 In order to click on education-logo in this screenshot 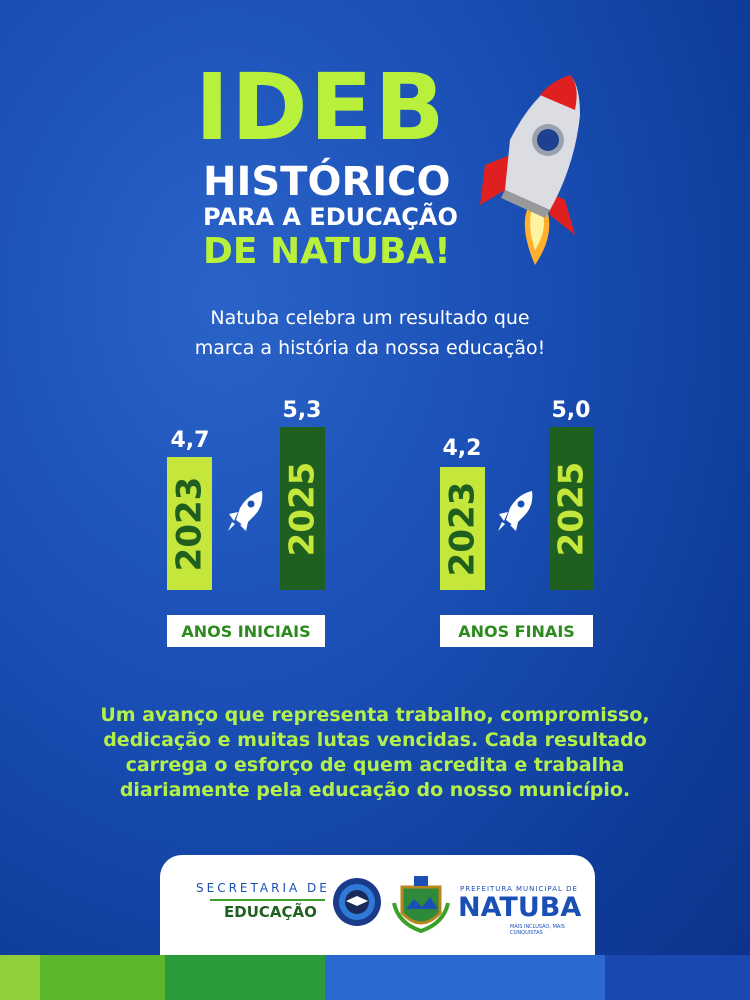, I will do `click(357, 902)`.